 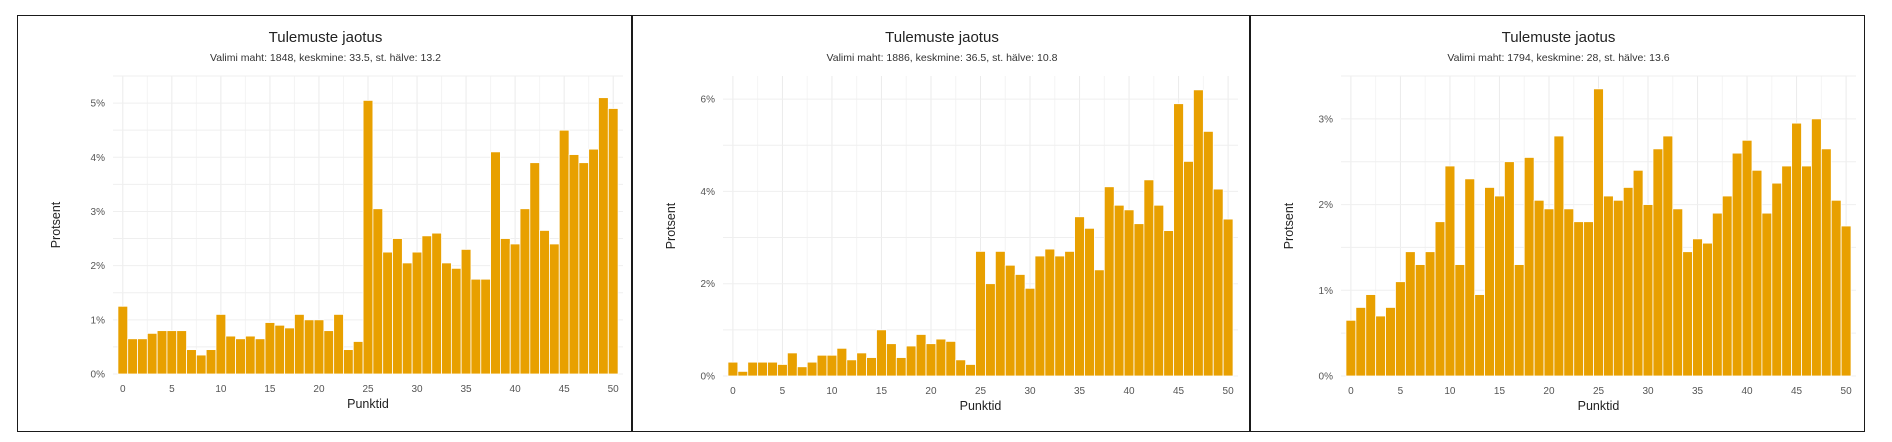 What do you see at coordinates (98, 240) in the screenshot?
I see `y-tick-labels: 0% 1% 2% 3% 4% 5%` at bounding box center [98, 240].